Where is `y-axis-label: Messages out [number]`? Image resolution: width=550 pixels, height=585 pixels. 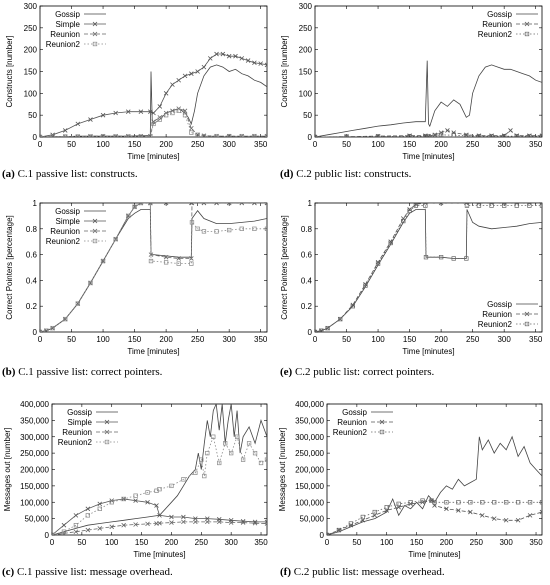
y-axis-label: Messages out [number] is located at coordinates (282, 470).